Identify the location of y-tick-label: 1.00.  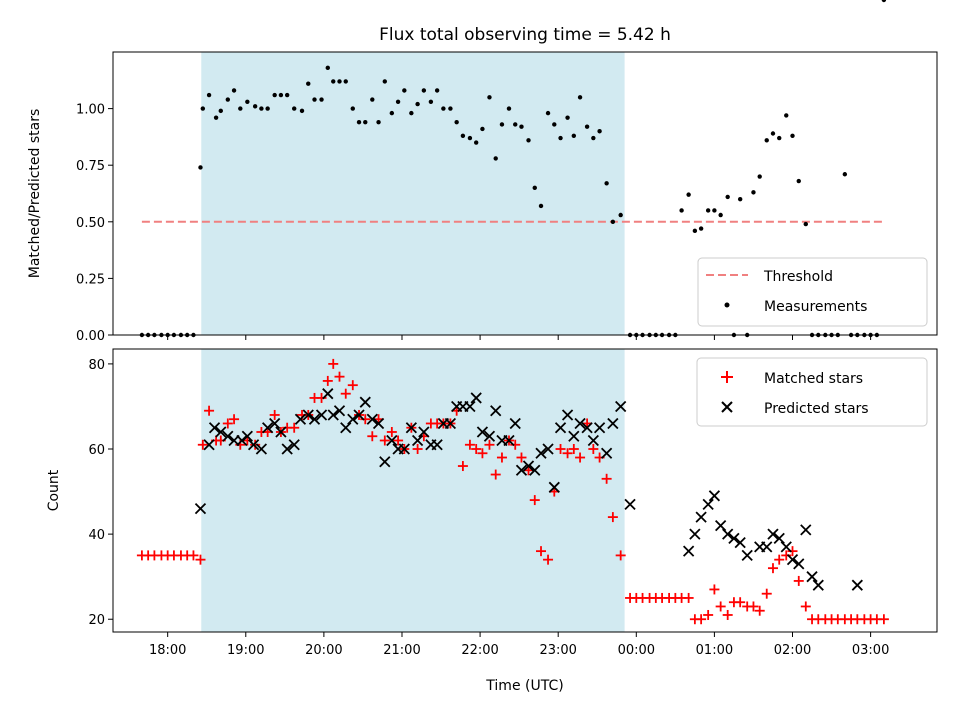
(90, 110).